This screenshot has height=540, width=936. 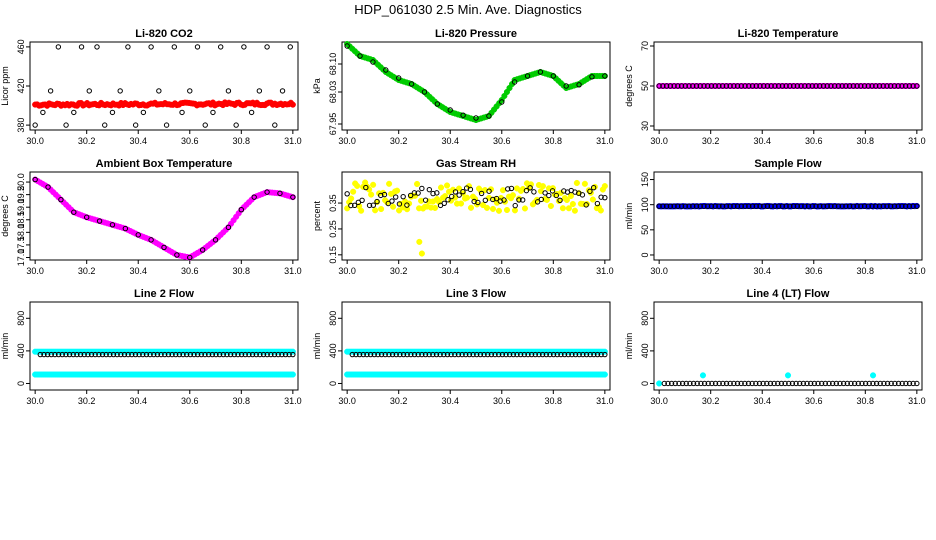 I want to click on x-tick-label: 30.8, so click(x=242, y=271).